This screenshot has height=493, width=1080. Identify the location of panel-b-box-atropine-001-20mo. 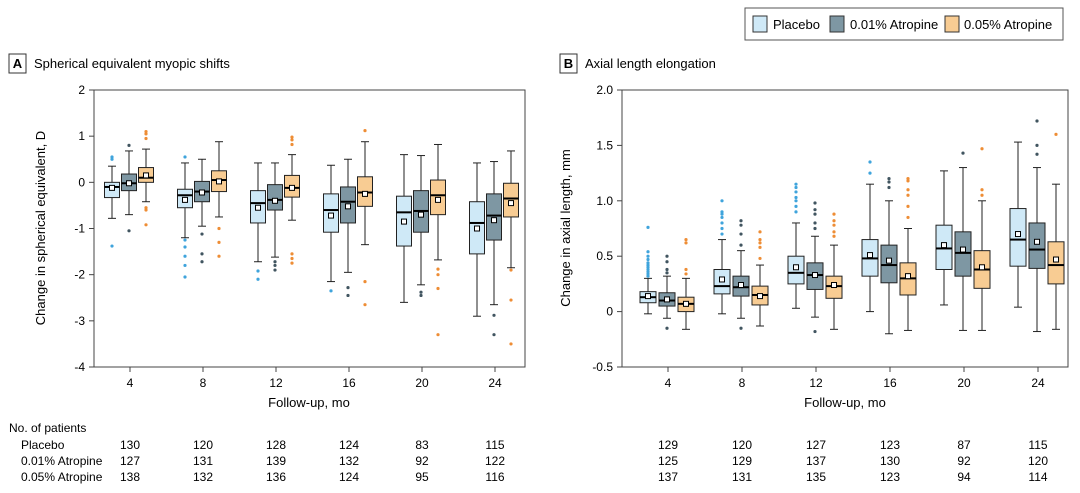
(963, 241).